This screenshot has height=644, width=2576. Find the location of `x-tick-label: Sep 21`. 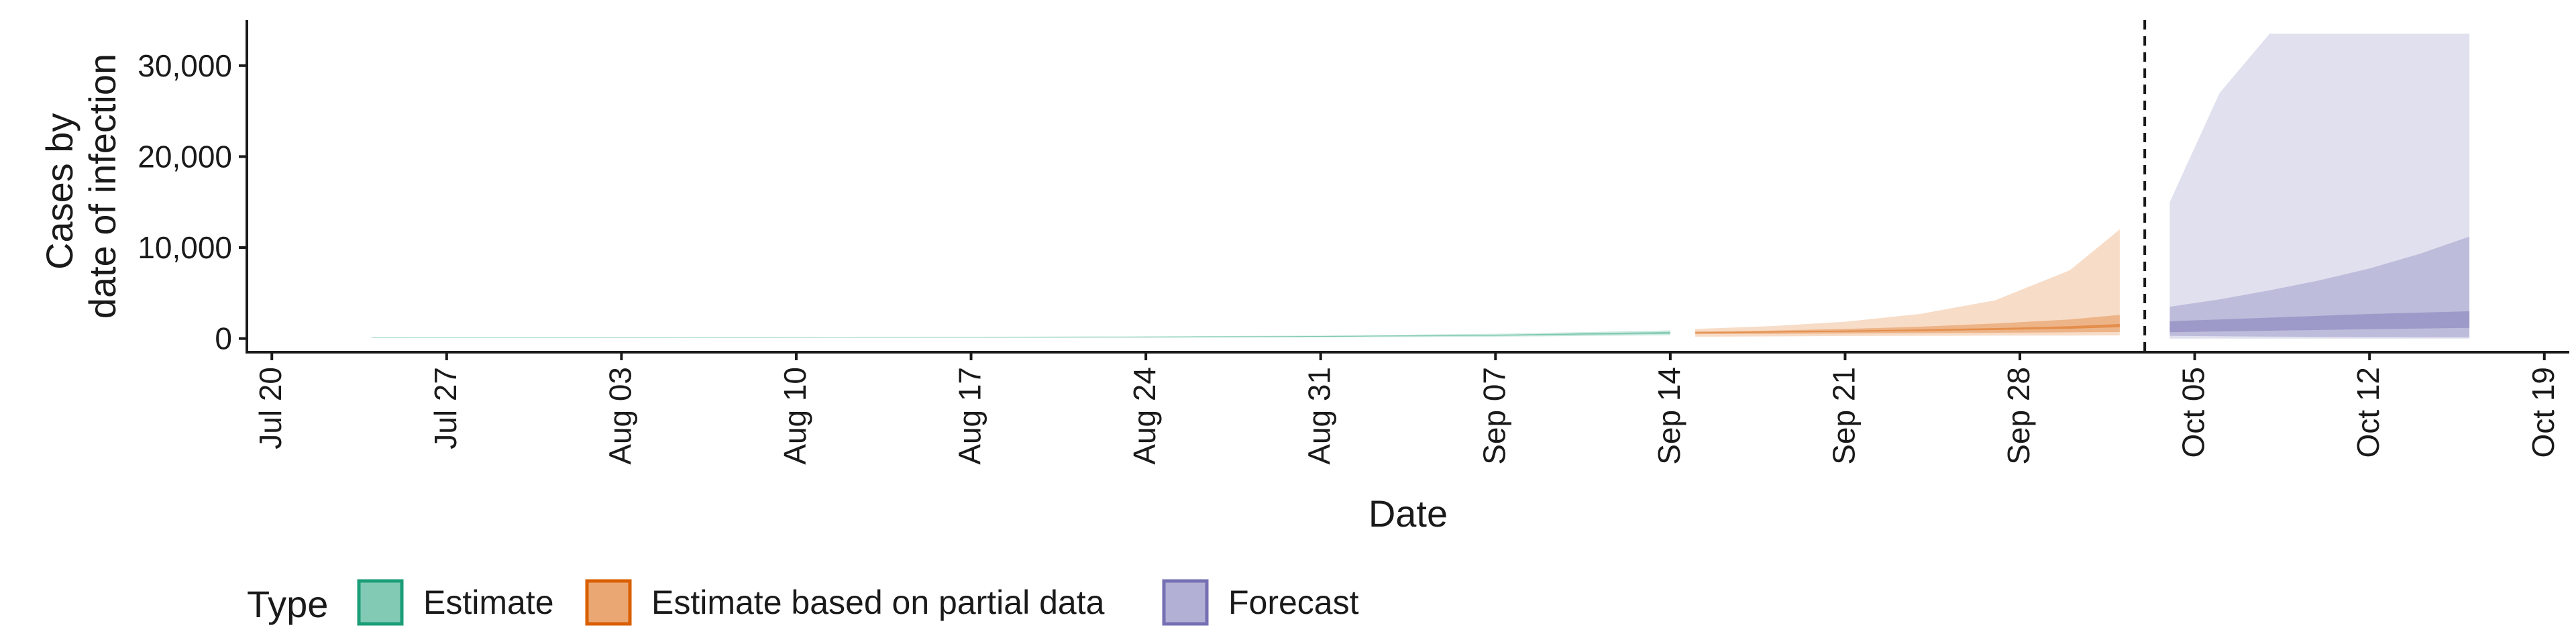

x-tick-label: Sep 21 is located at coordinates (1843, 416).